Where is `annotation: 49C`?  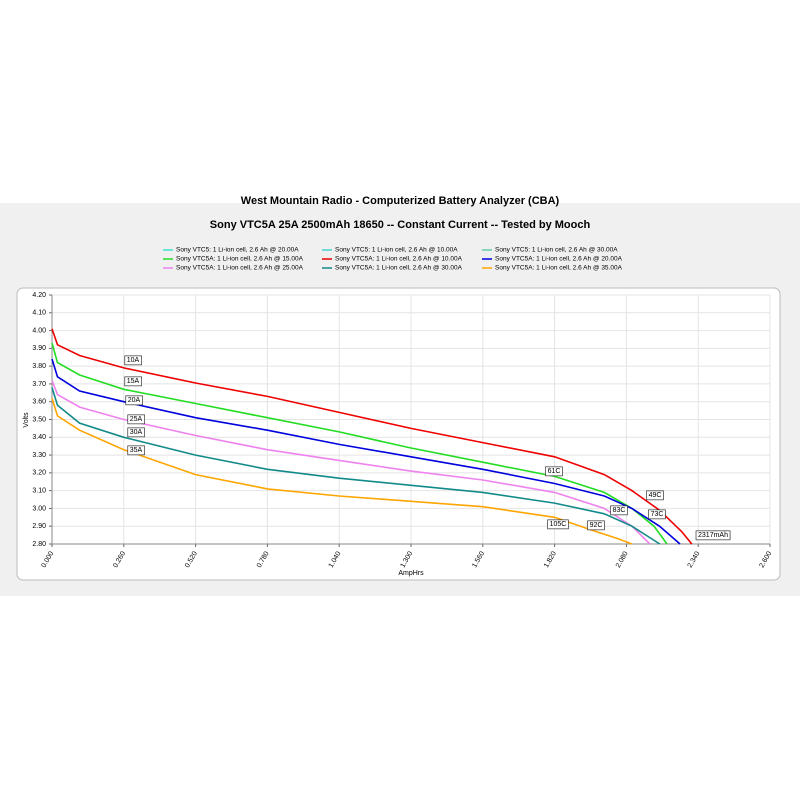 annotation: 49C is located at coordinates (655, 495).